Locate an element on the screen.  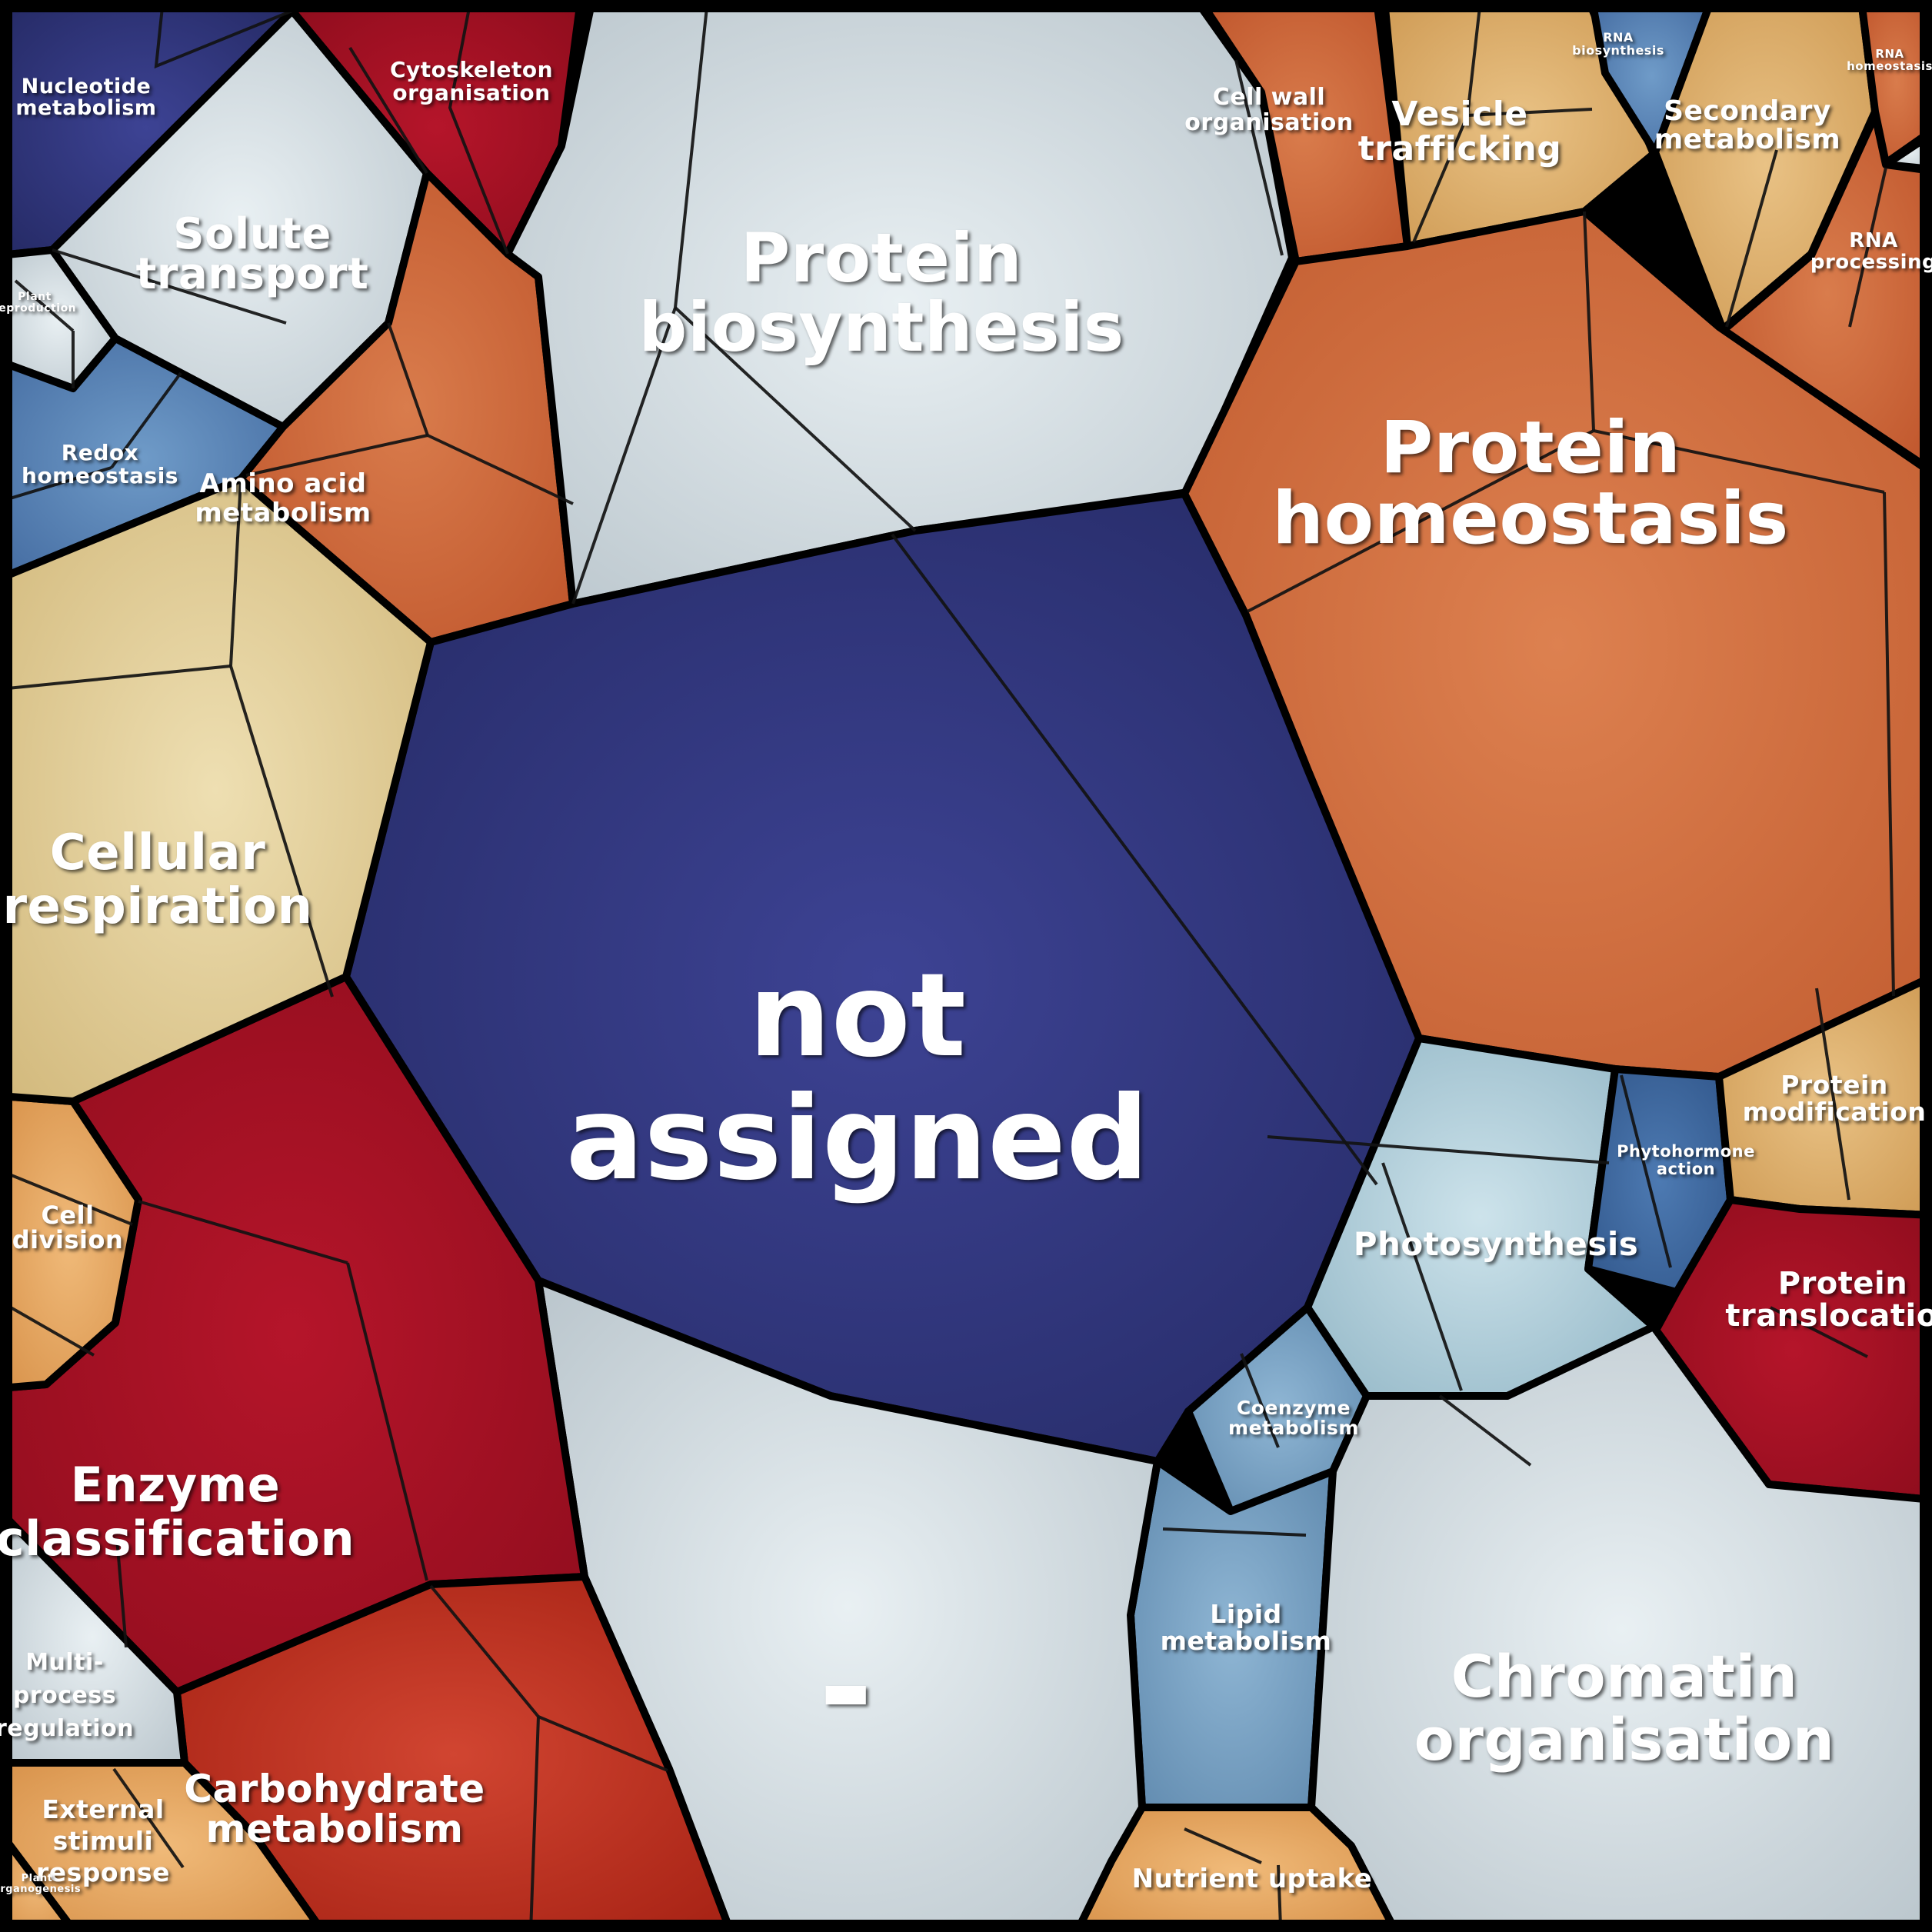
cell-chromatin-organisation is located at coordinates (1619, 1627).